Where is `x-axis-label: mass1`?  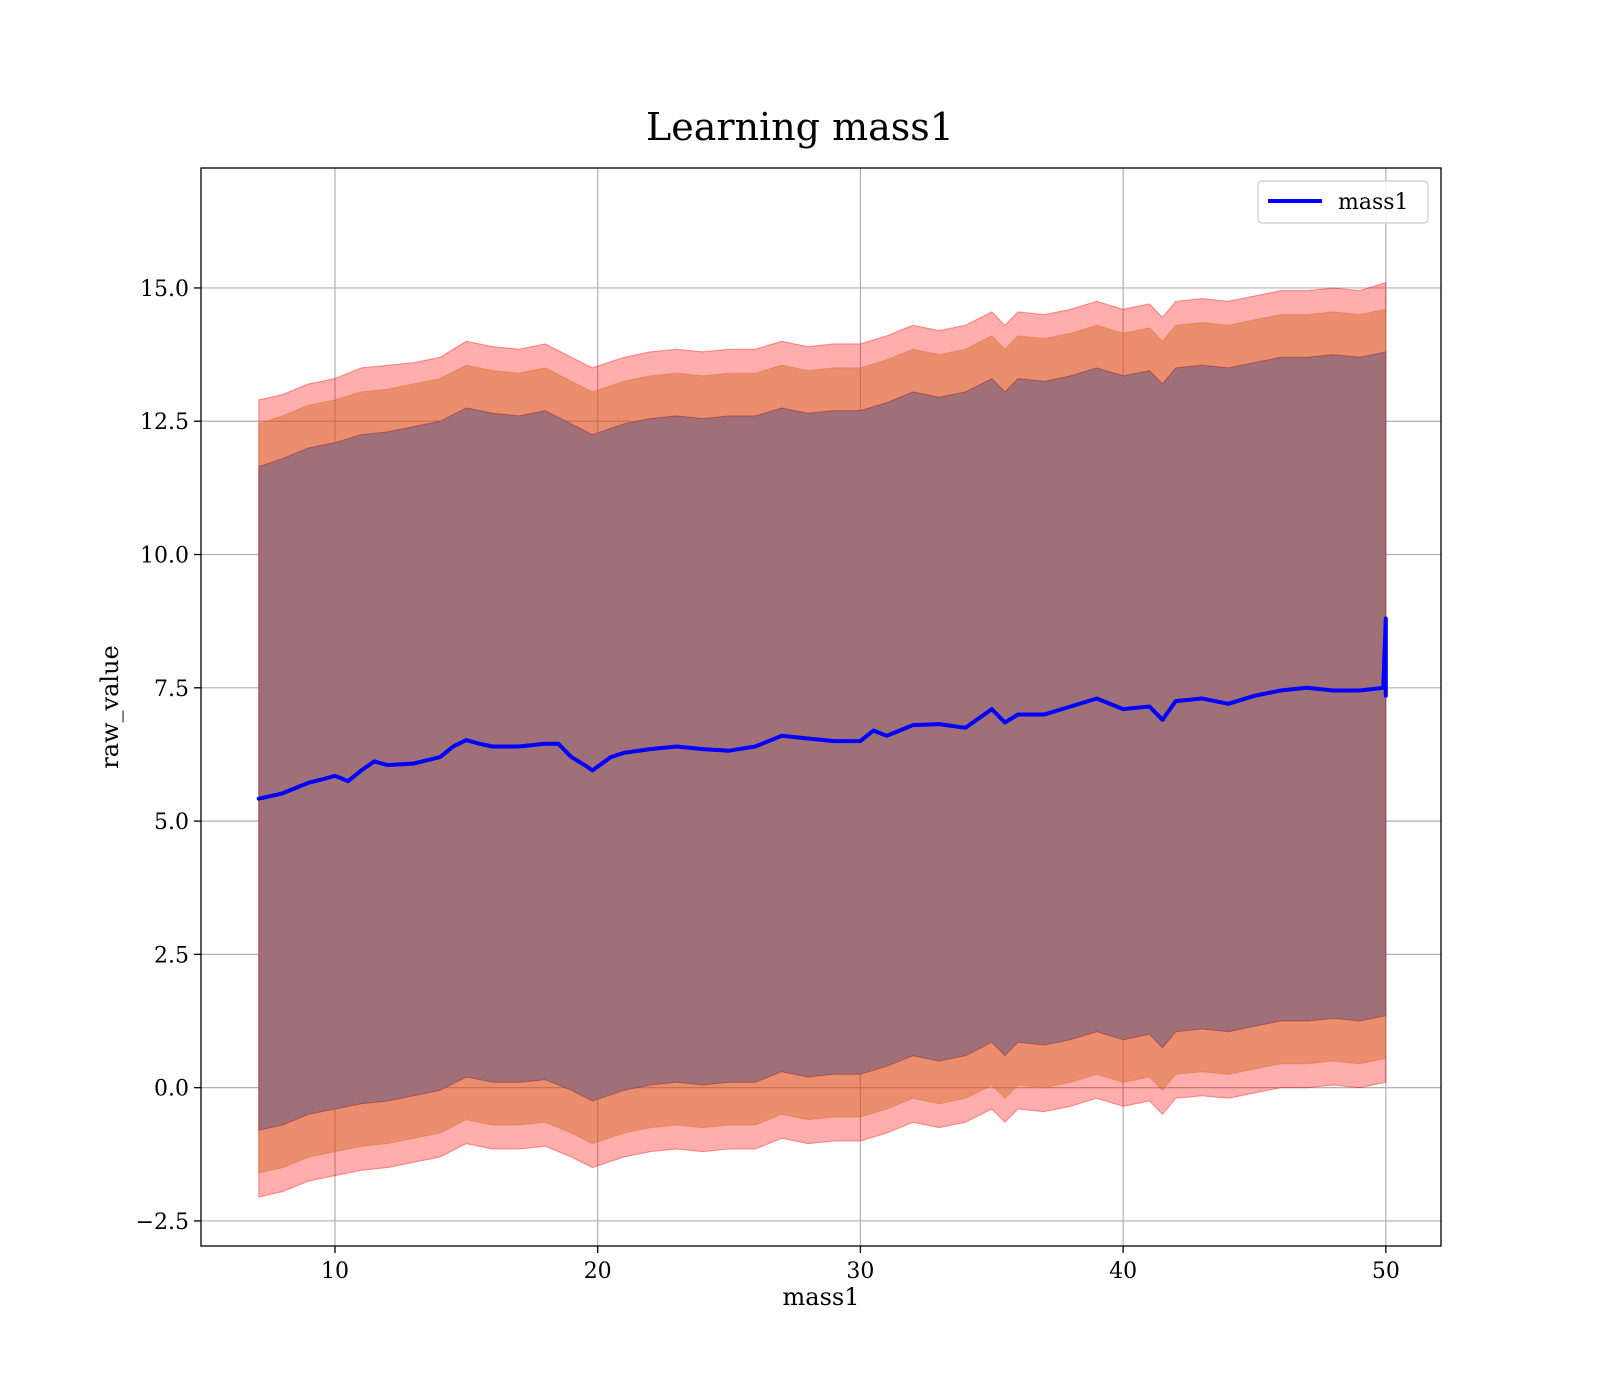 x-axis-label: mass1 is located at coordinates (821, 1297).